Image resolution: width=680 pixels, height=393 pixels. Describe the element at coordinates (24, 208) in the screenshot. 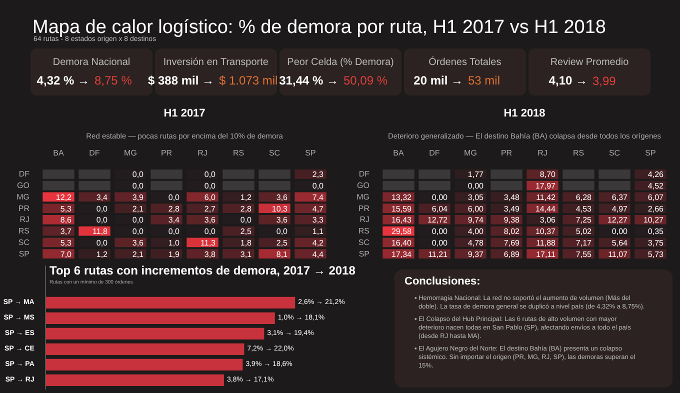

I see `y-tick-label: PR` at that location.